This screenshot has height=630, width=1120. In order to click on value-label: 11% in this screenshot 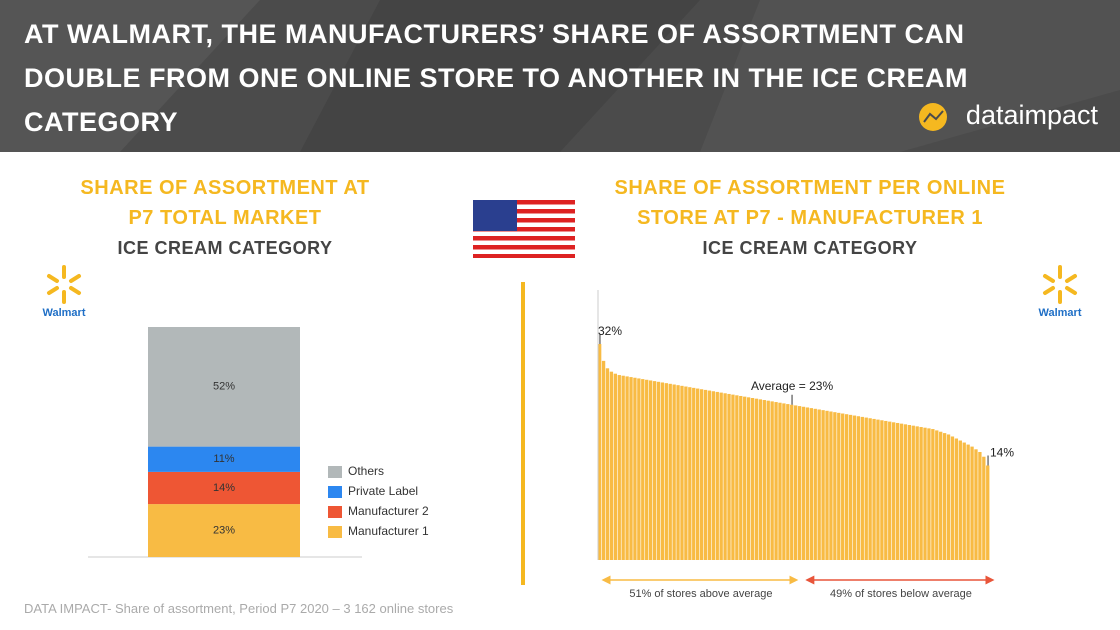, I will do `click(223, 459)`.